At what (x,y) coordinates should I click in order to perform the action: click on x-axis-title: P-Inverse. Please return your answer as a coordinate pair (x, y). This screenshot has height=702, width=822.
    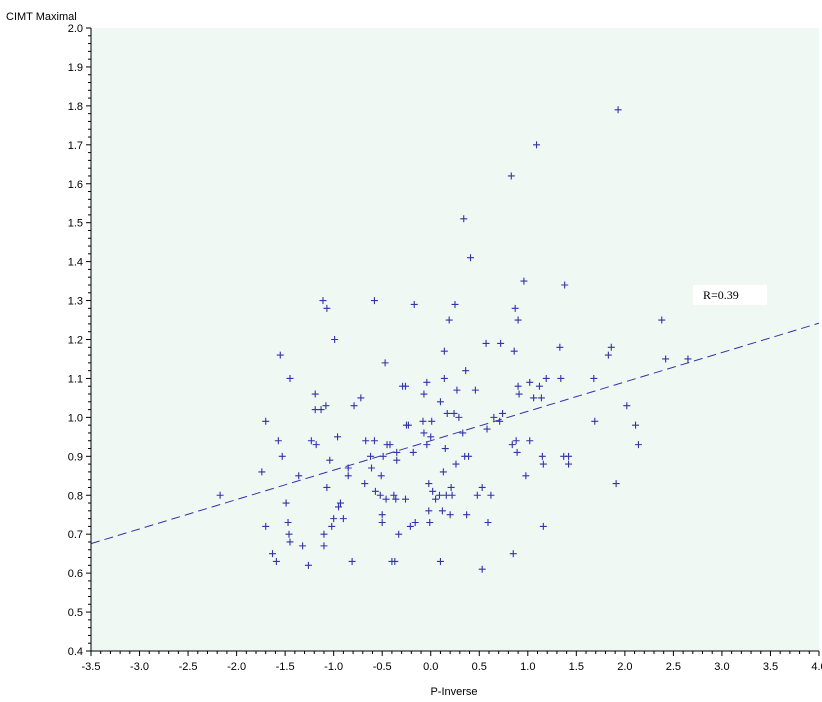
    Looking at the image, I should click on (453, 692).